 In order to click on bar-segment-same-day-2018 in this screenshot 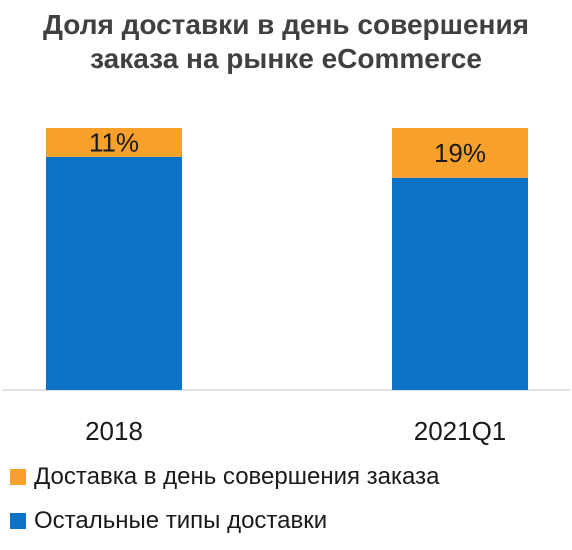, I will do `click(114, 142)`.